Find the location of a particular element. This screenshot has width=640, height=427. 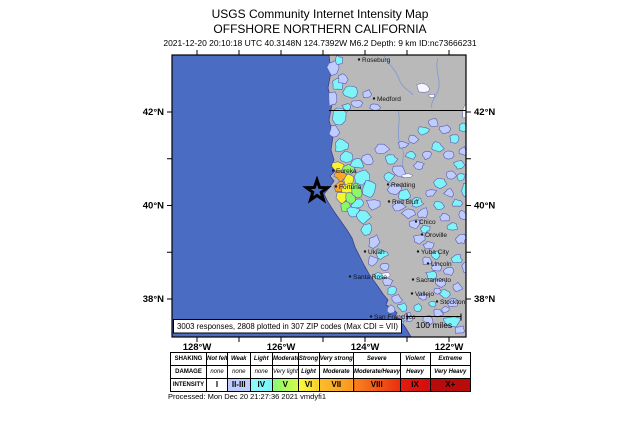

city-label: Lincoln is located at coordinates (441, 264).